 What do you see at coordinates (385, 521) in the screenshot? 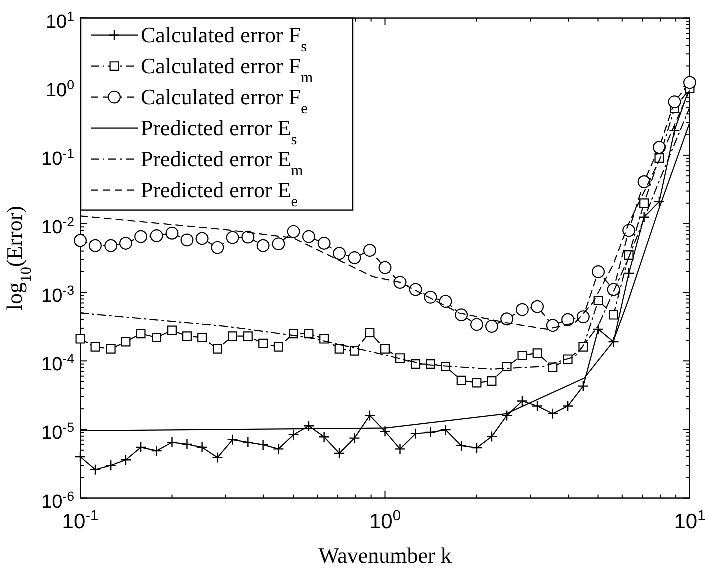
I see `x-tick-label: 10$^{0}$` at bounding box center [385, 521].